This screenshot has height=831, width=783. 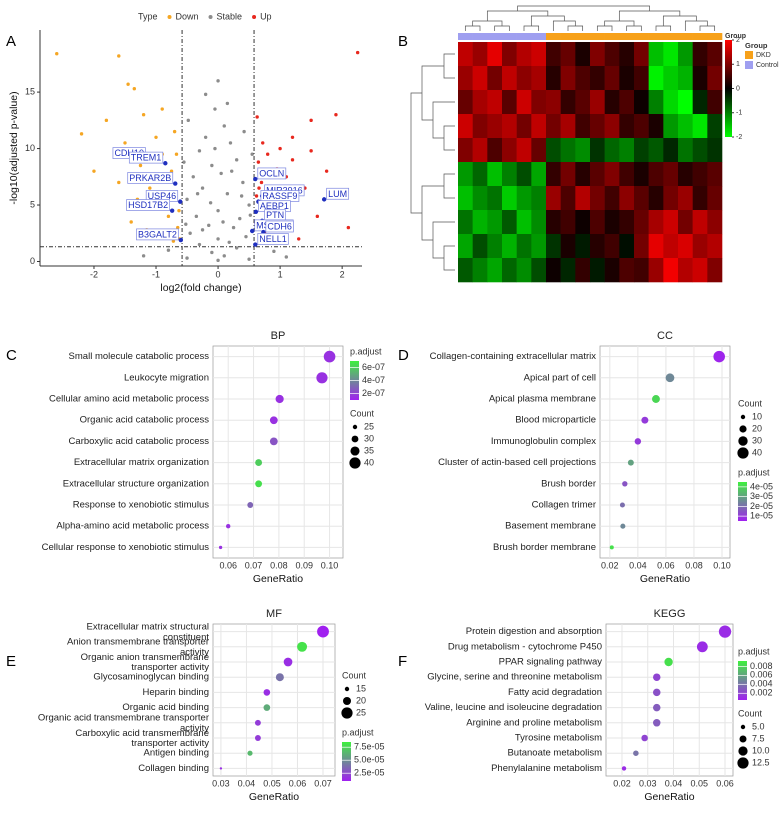 I want to click on gene-label: B3GALT2, so click(x=157, y=234).